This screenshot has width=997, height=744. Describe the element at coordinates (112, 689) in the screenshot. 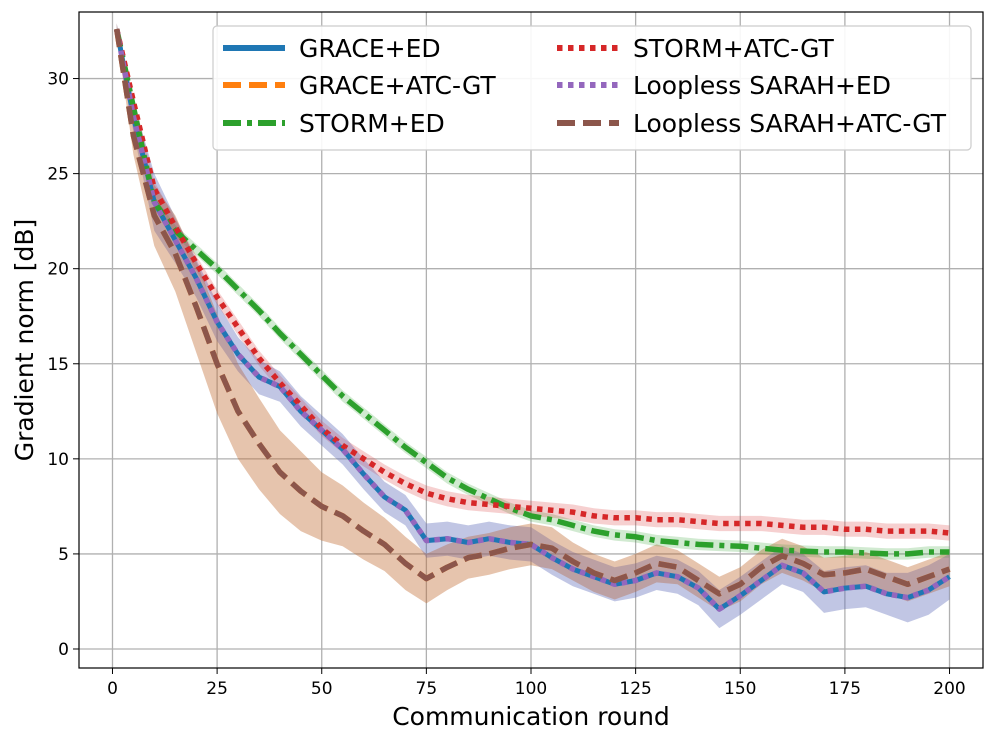

I see `x-tick-label: 0` at that location.